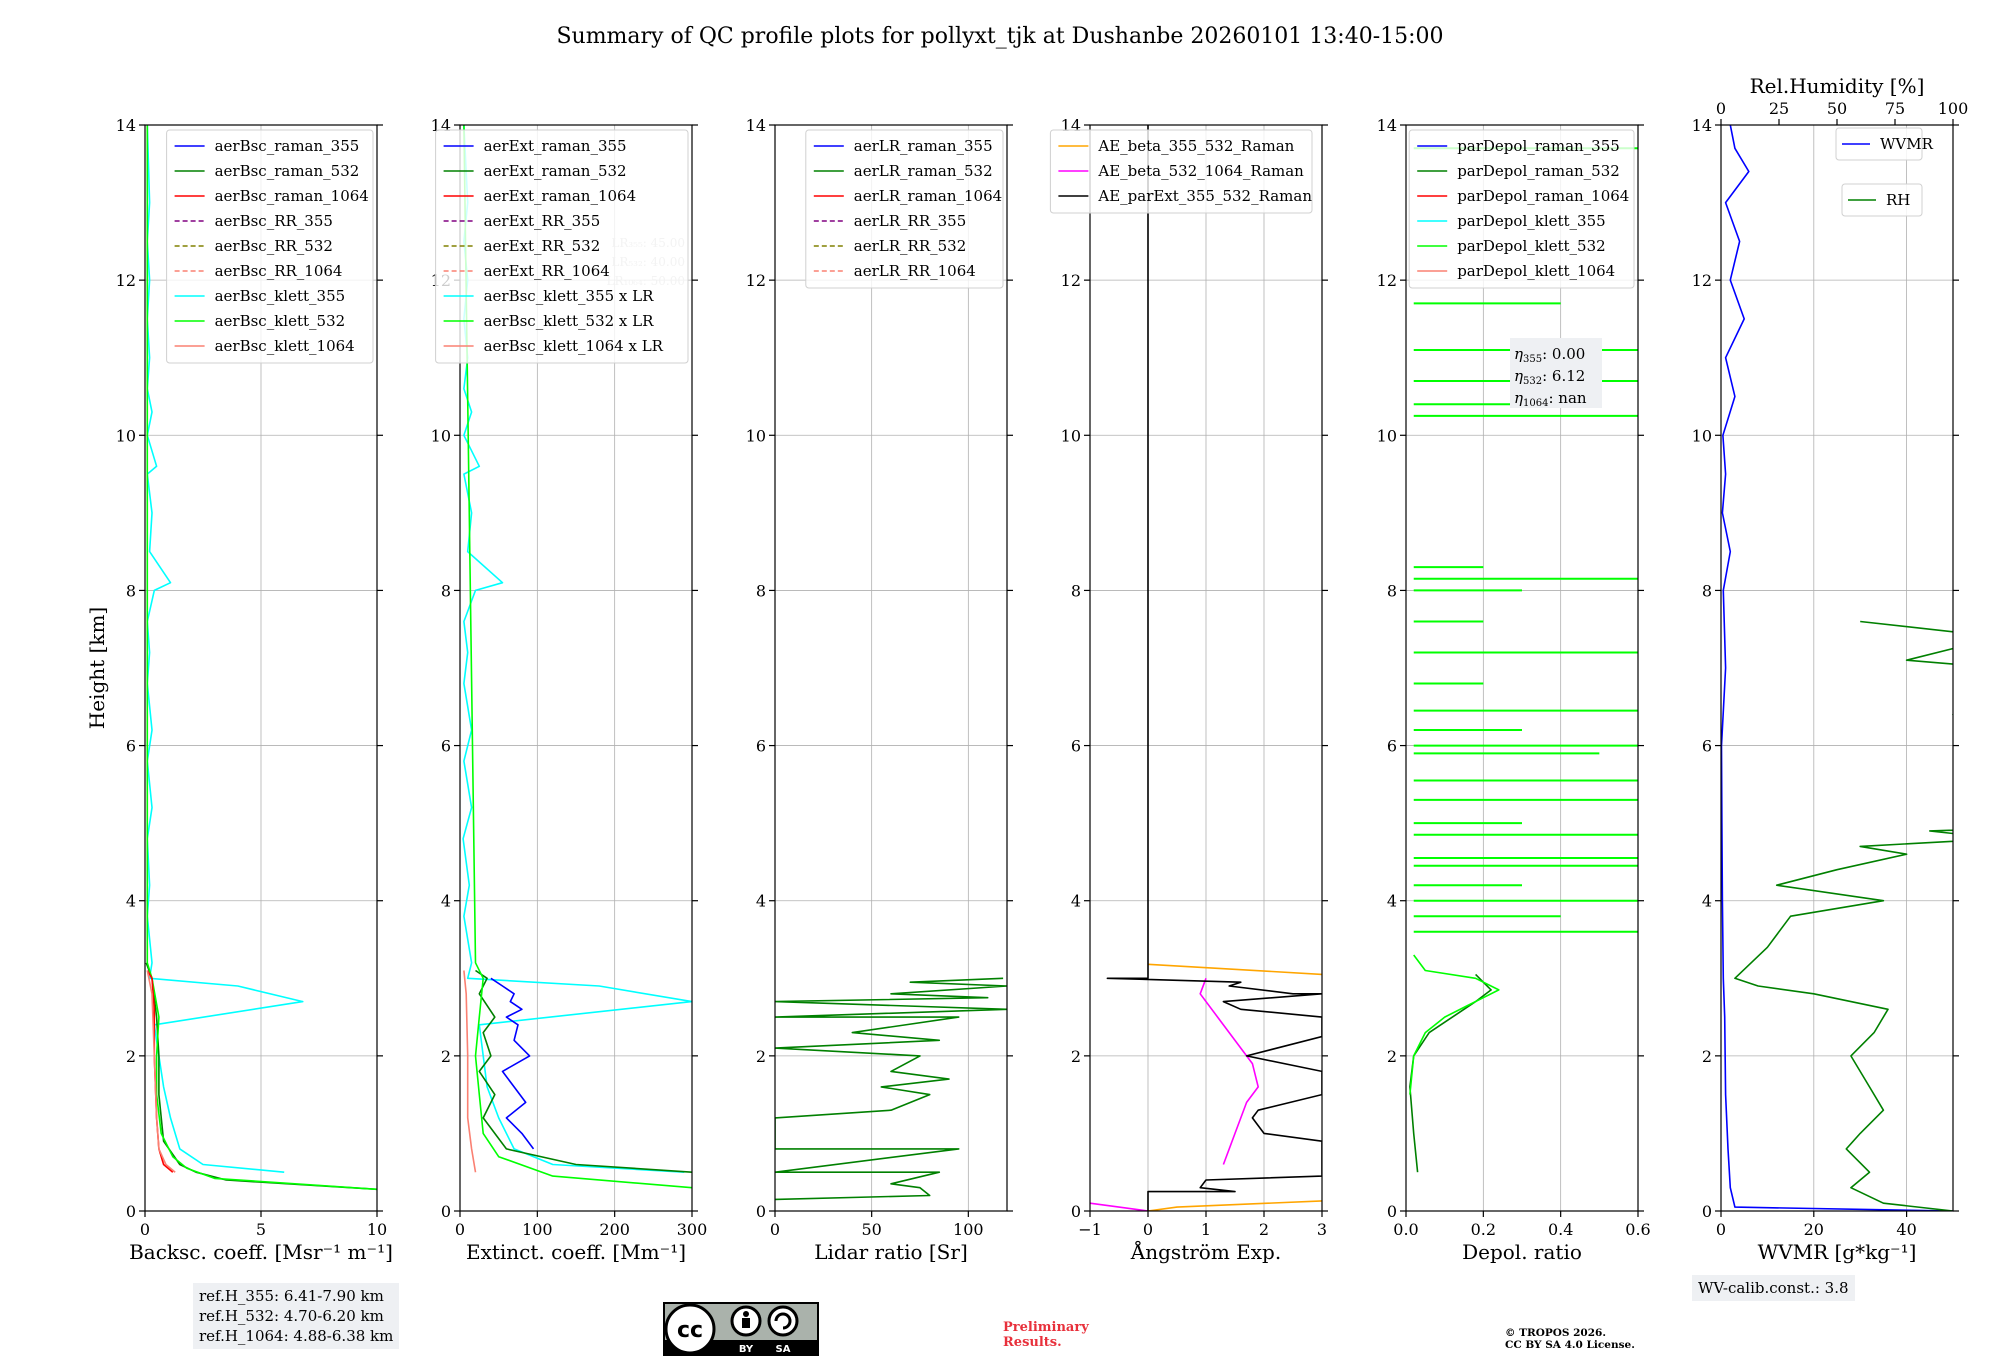  What do you see at coordinates (287, 146) in the screenshot?
I see `legend-label: aerBsc_raman_355` at bounding box center [287, 146].